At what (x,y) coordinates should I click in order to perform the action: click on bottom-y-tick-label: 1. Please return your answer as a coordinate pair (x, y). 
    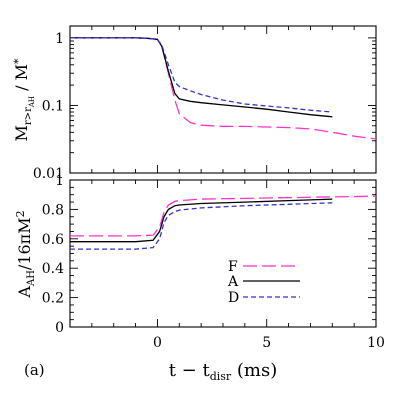
    Looking at the image, I should click on (59, 181).